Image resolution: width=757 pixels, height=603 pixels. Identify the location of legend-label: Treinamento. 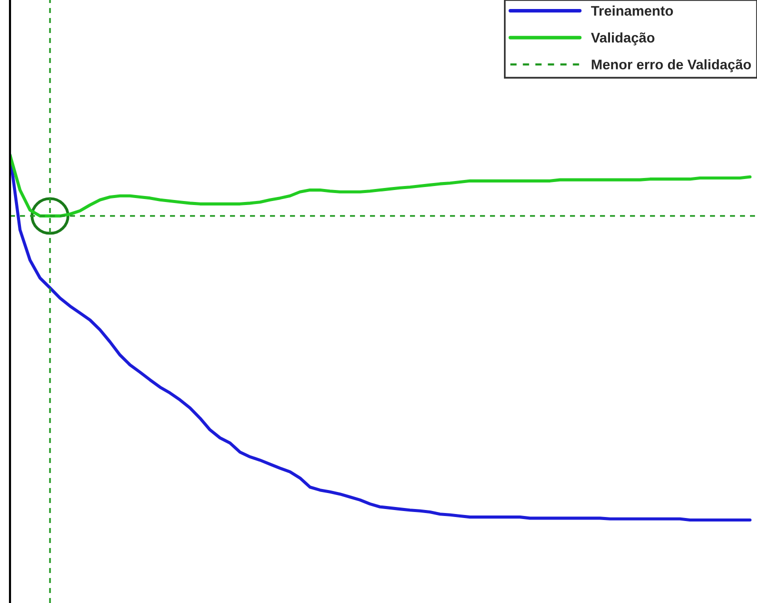
(632, 11).